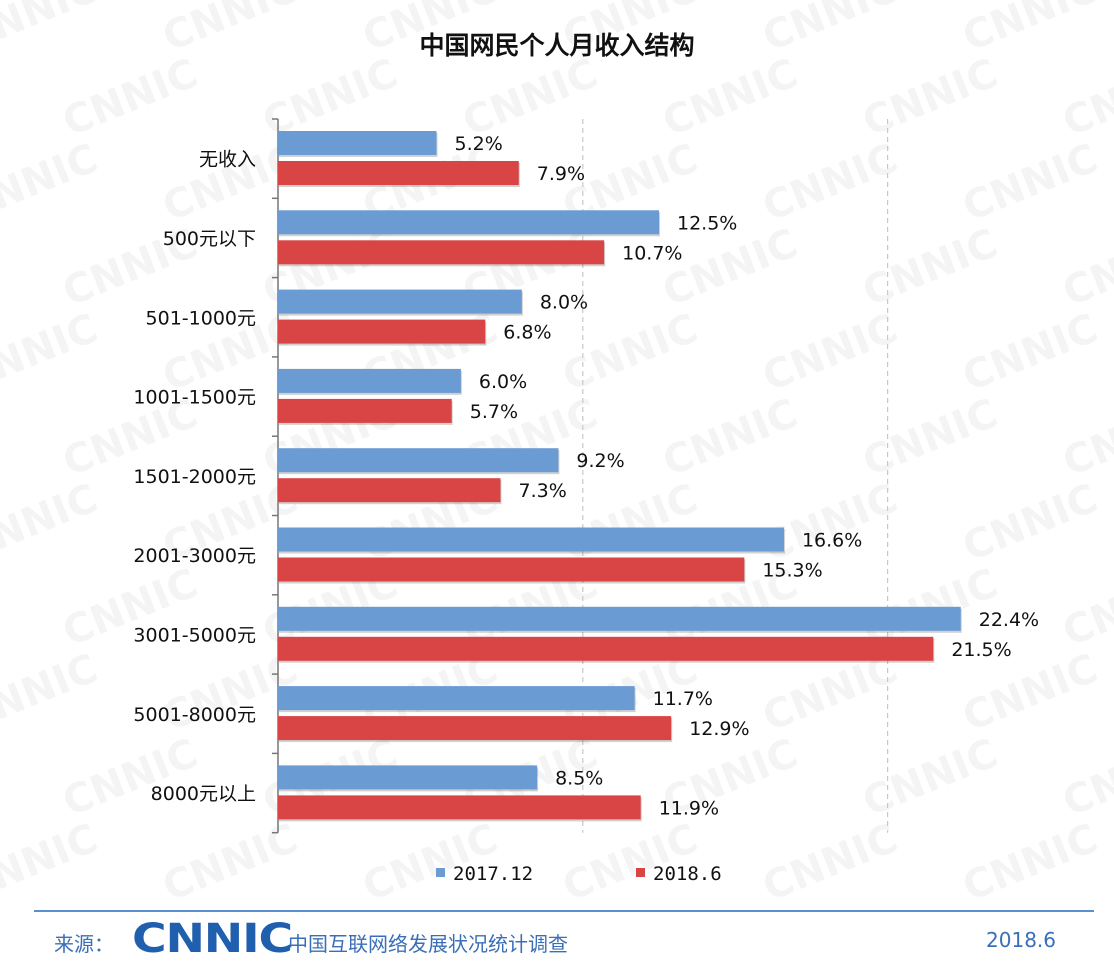  I want to click on data-label: 6.0%, so click(503, 382).